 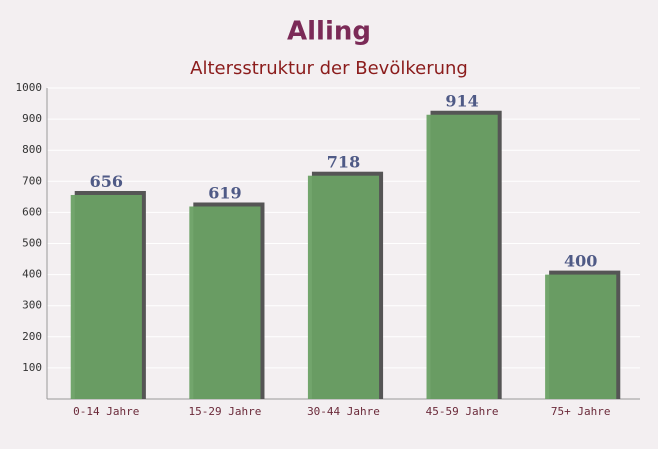 I want to click on y-tick-label: 600, so click(x=32, y=211).